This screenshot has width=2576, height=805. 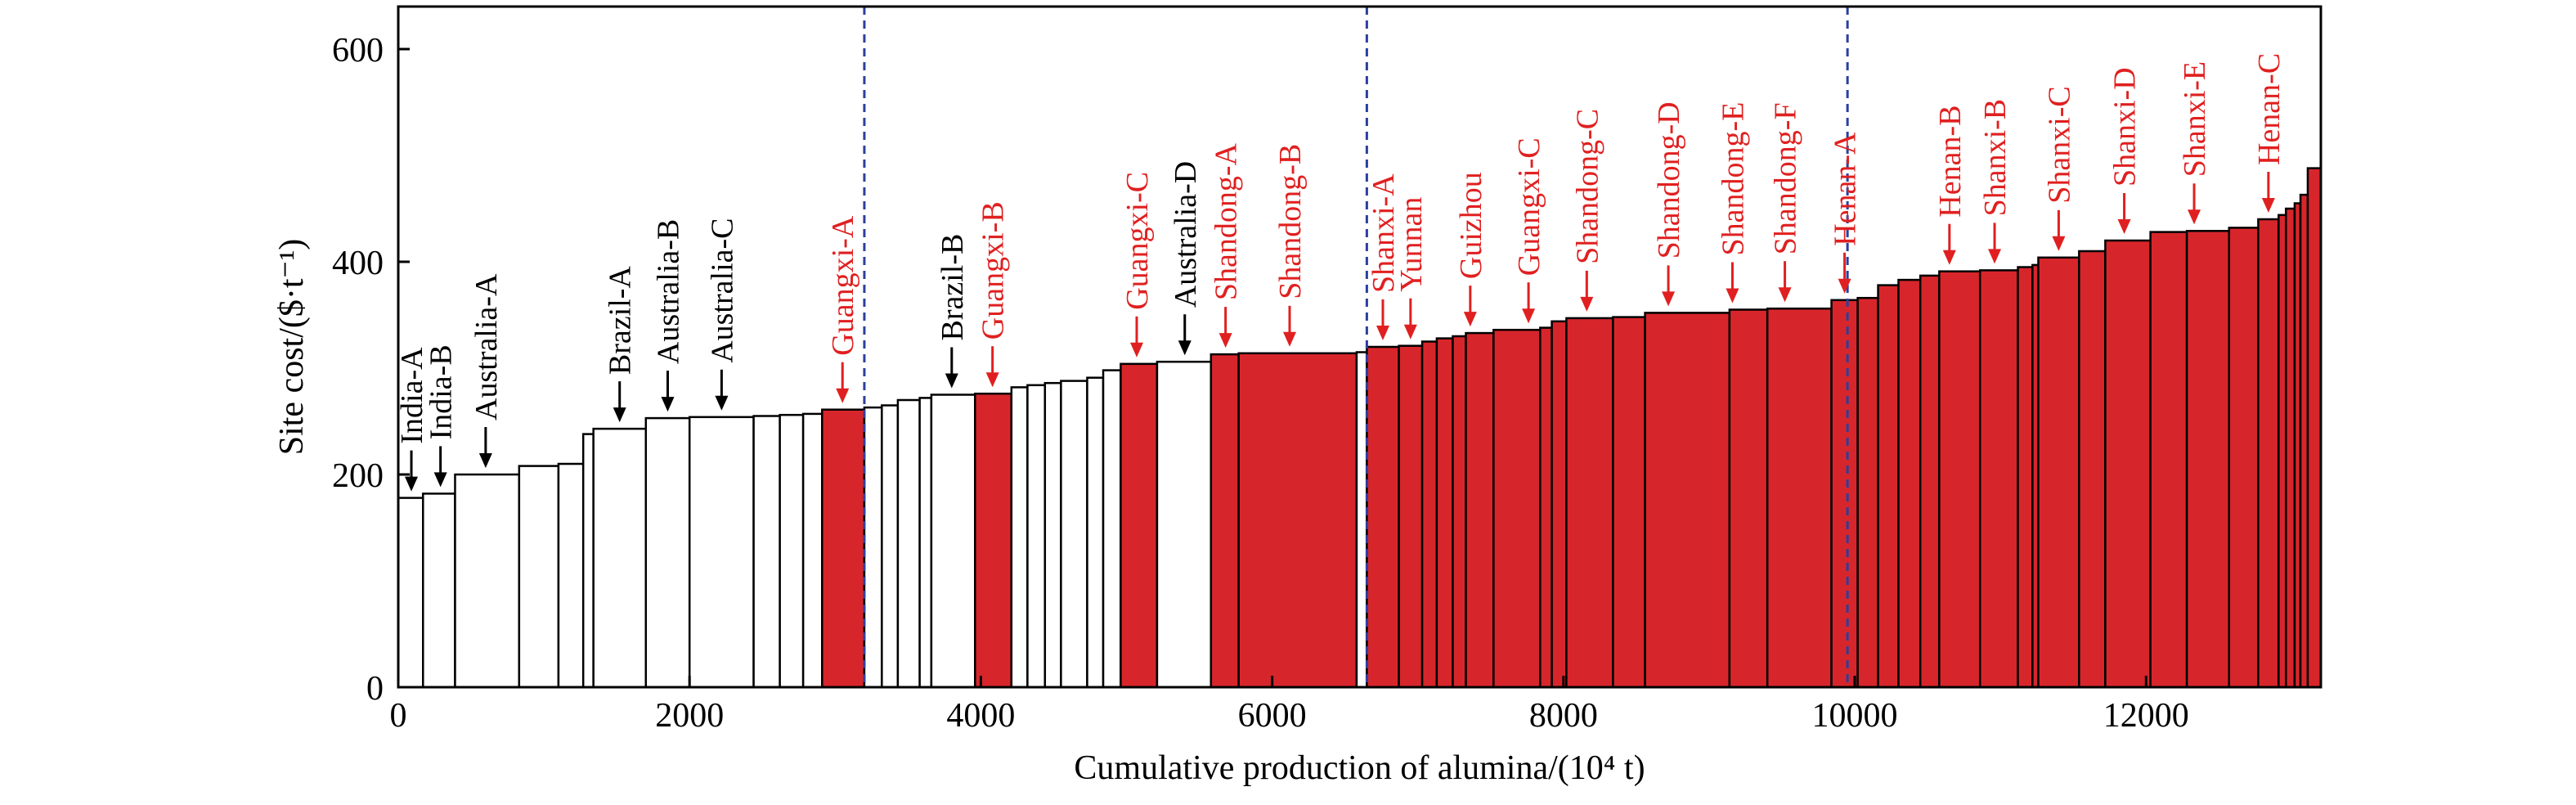 What do you see at coordinates (668, 291) in the screenshot?
I see `site-label: Australia-B` at bounding box center [668, 291].